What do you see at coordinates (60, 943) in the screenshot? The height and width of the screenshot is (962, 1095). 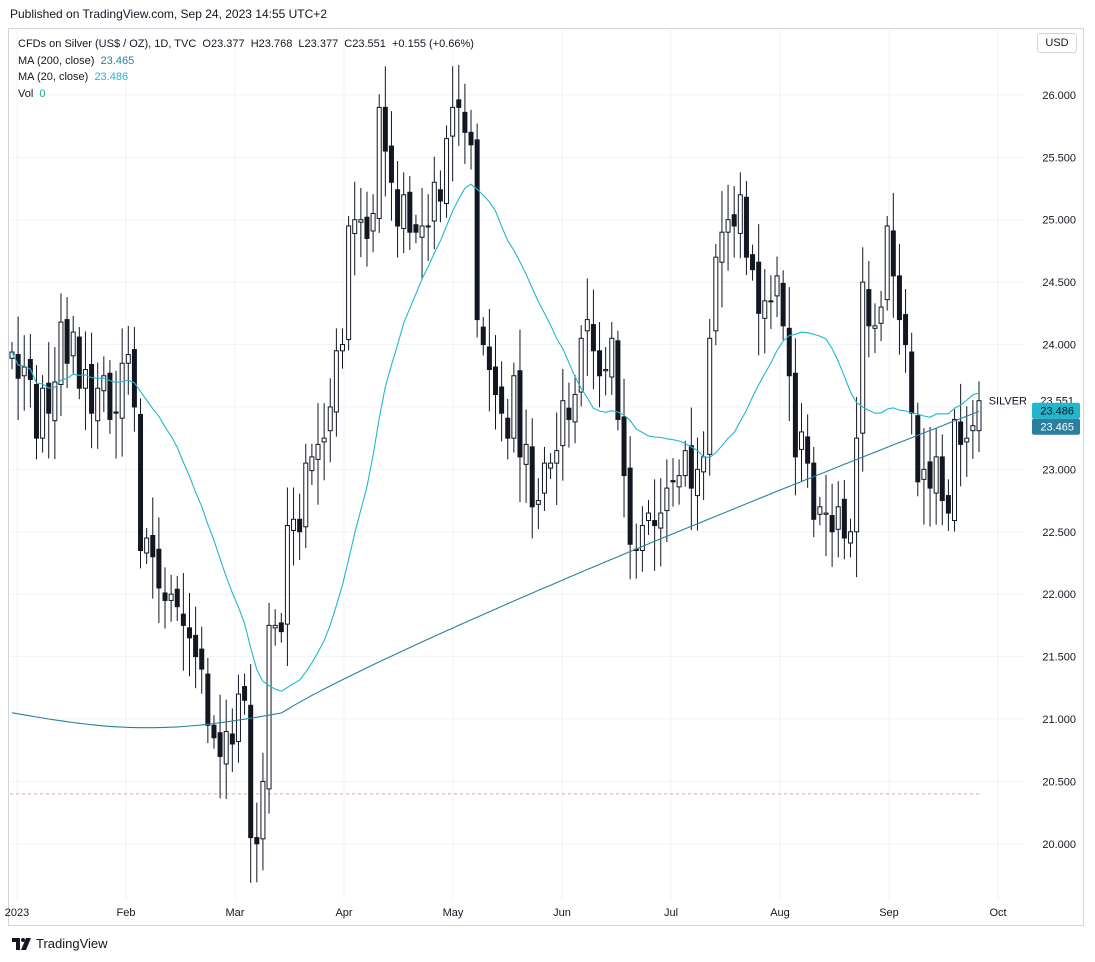 I see `tradingview-brand: TradingView` at bounding box center [60, 943].